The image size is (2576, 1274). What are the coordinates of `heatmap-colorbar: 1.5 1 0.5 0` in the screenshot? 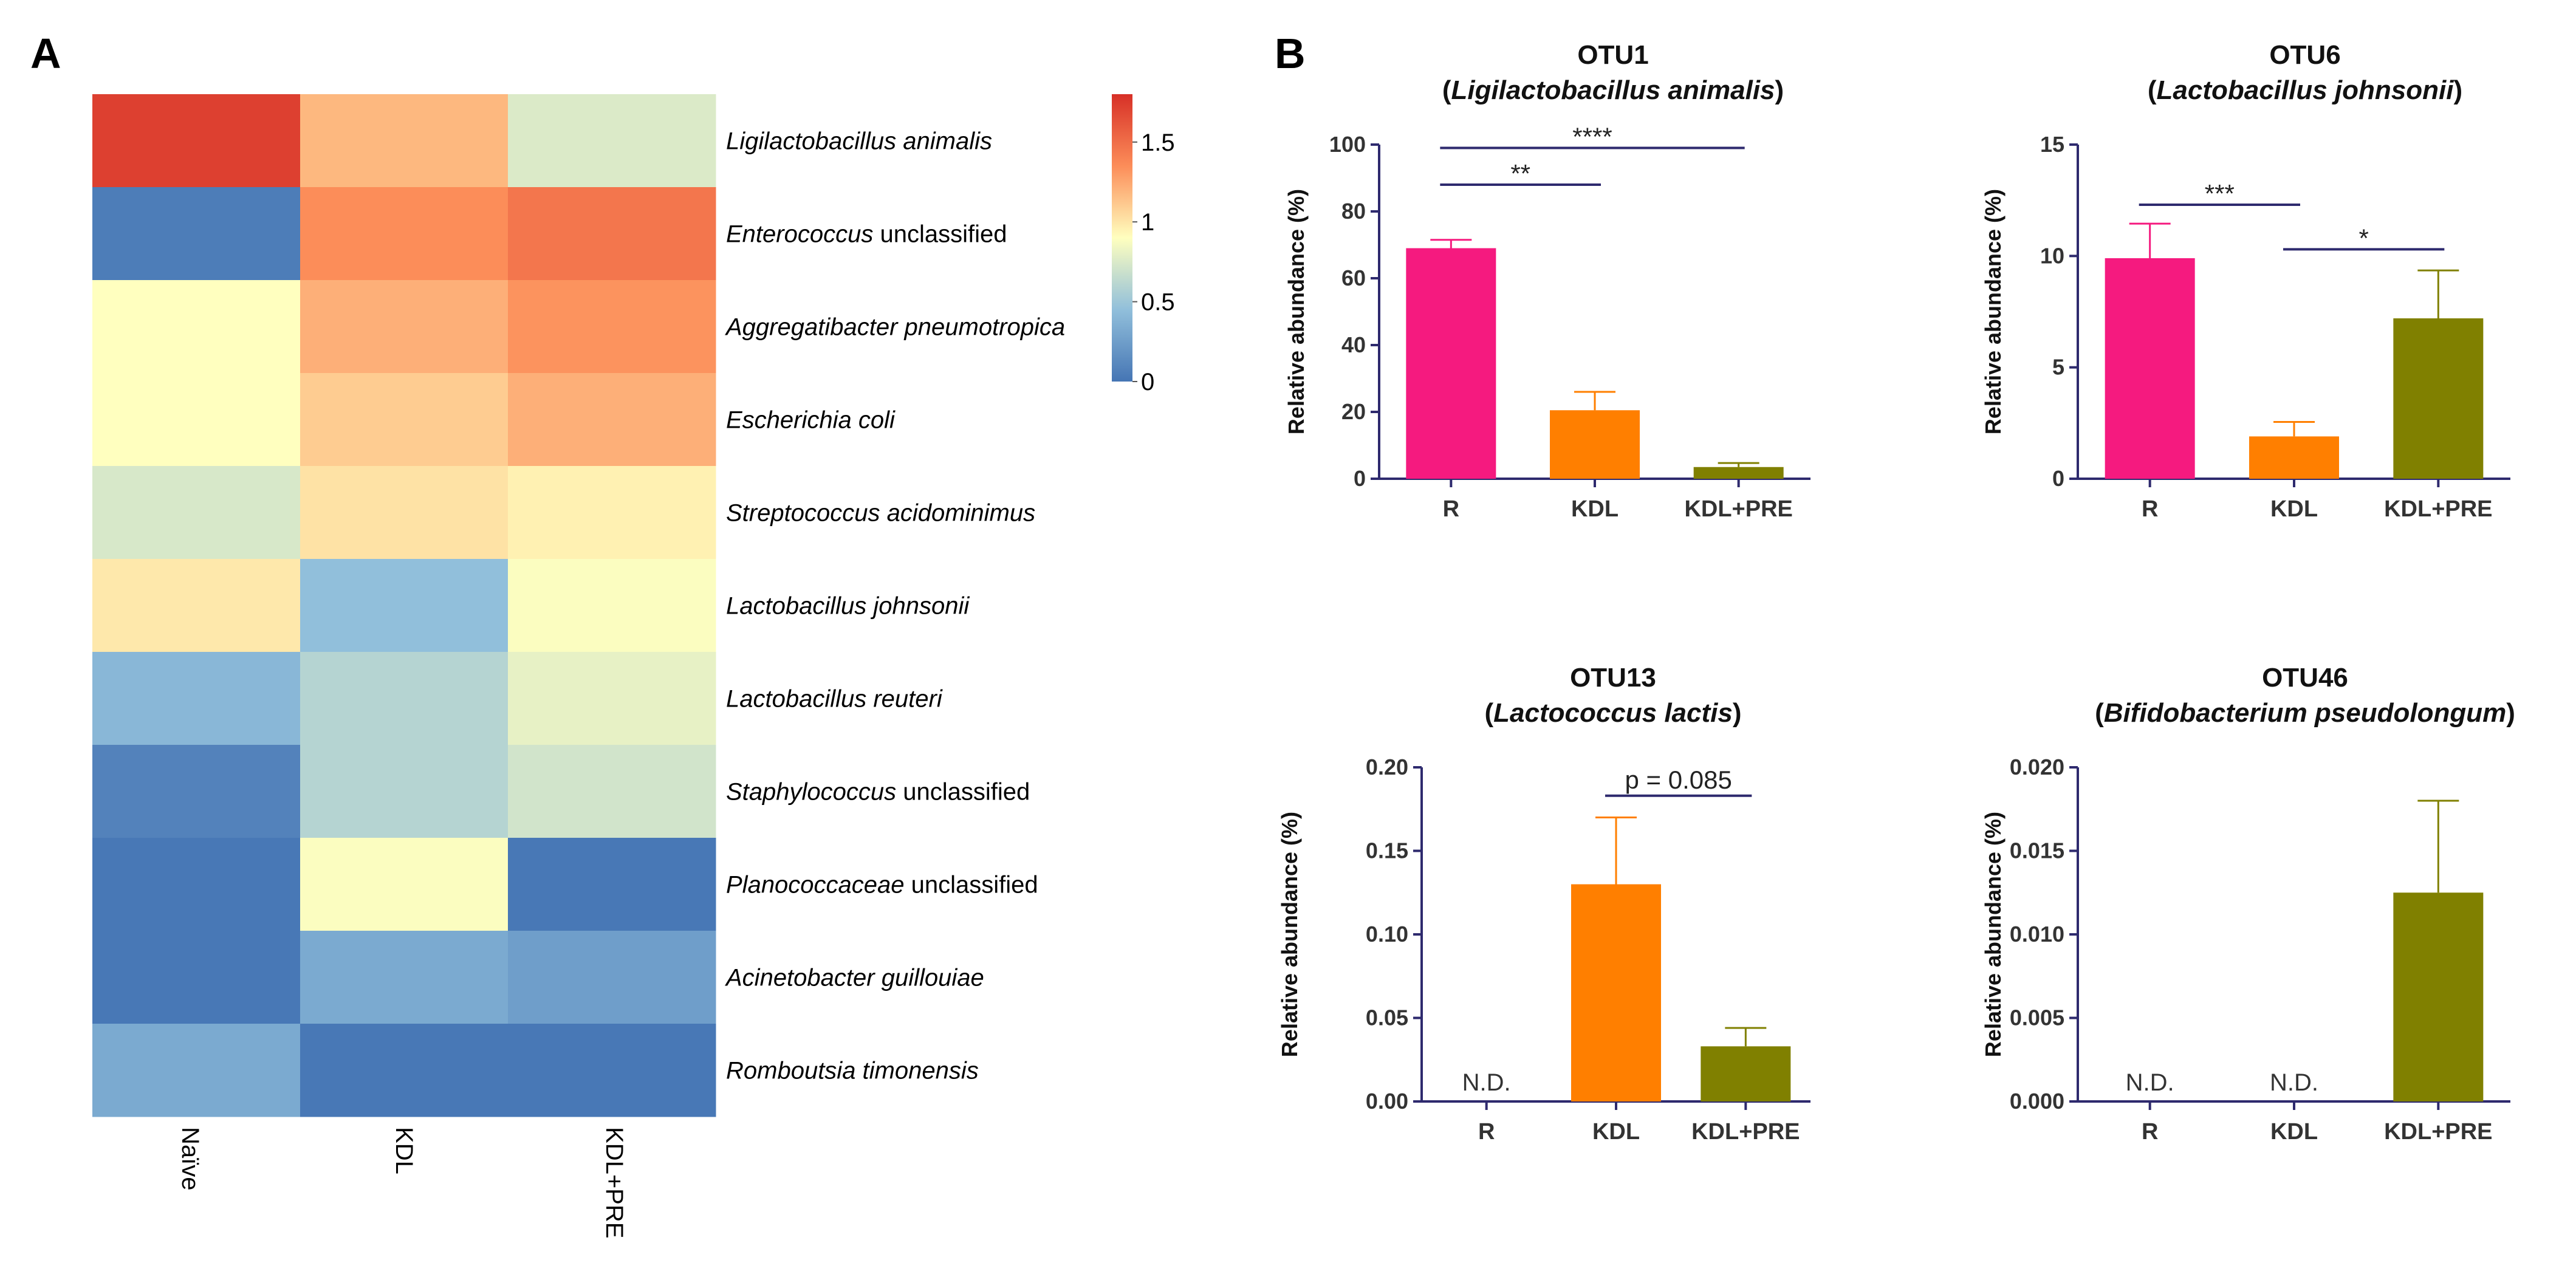 It's located at (1143, 245).